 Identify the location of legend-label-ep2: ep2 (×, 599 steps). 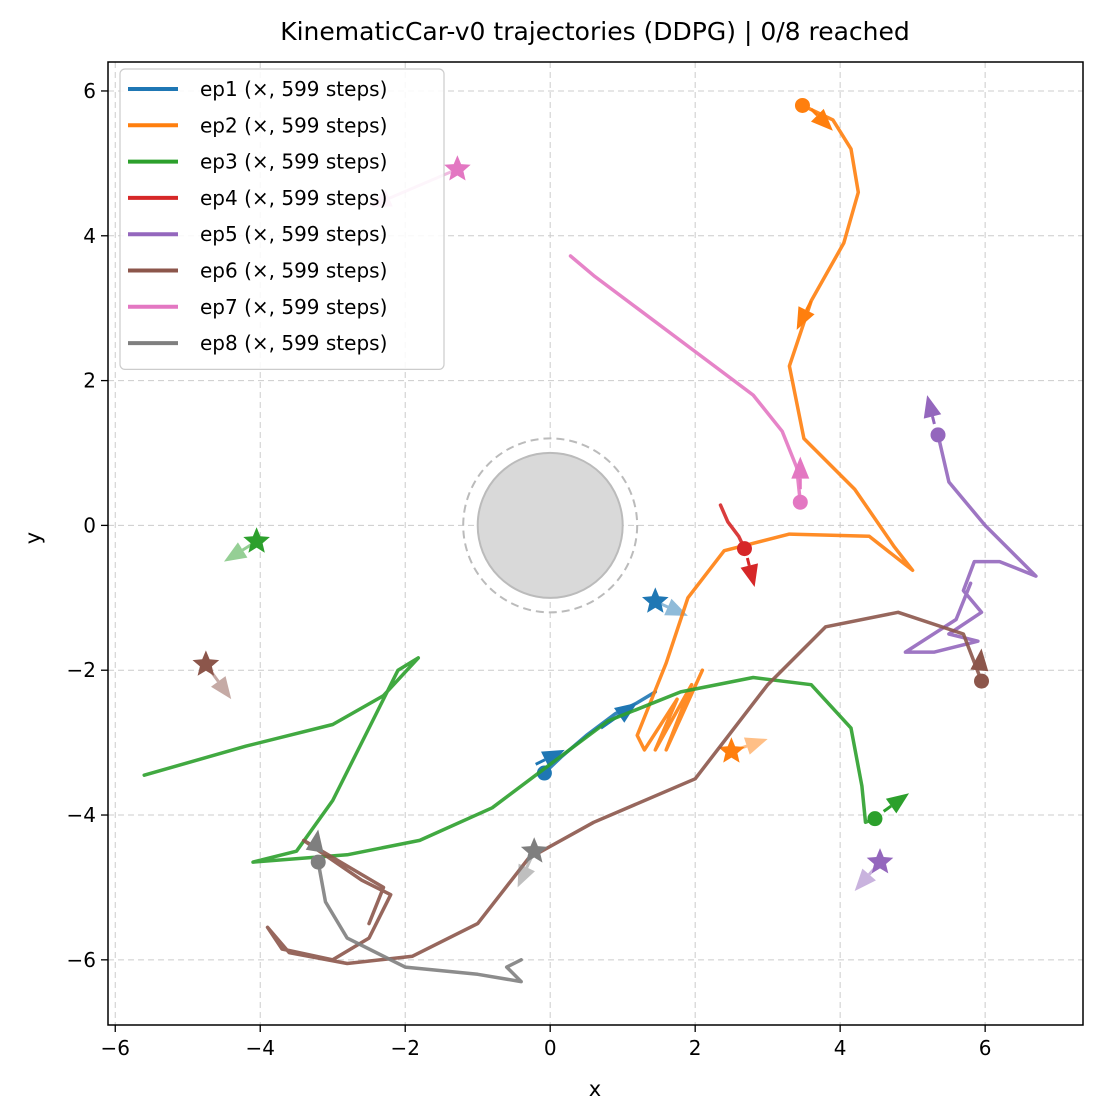
(293, 125).